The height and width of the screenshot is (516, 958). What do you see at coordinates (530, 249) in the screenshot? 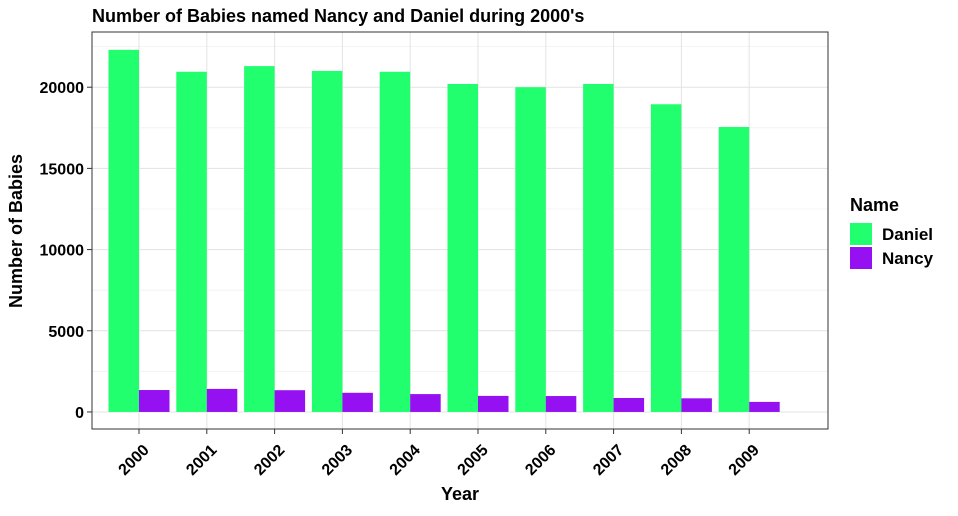
I see `bar-daniel-2006` at bounding box center [530, 249].